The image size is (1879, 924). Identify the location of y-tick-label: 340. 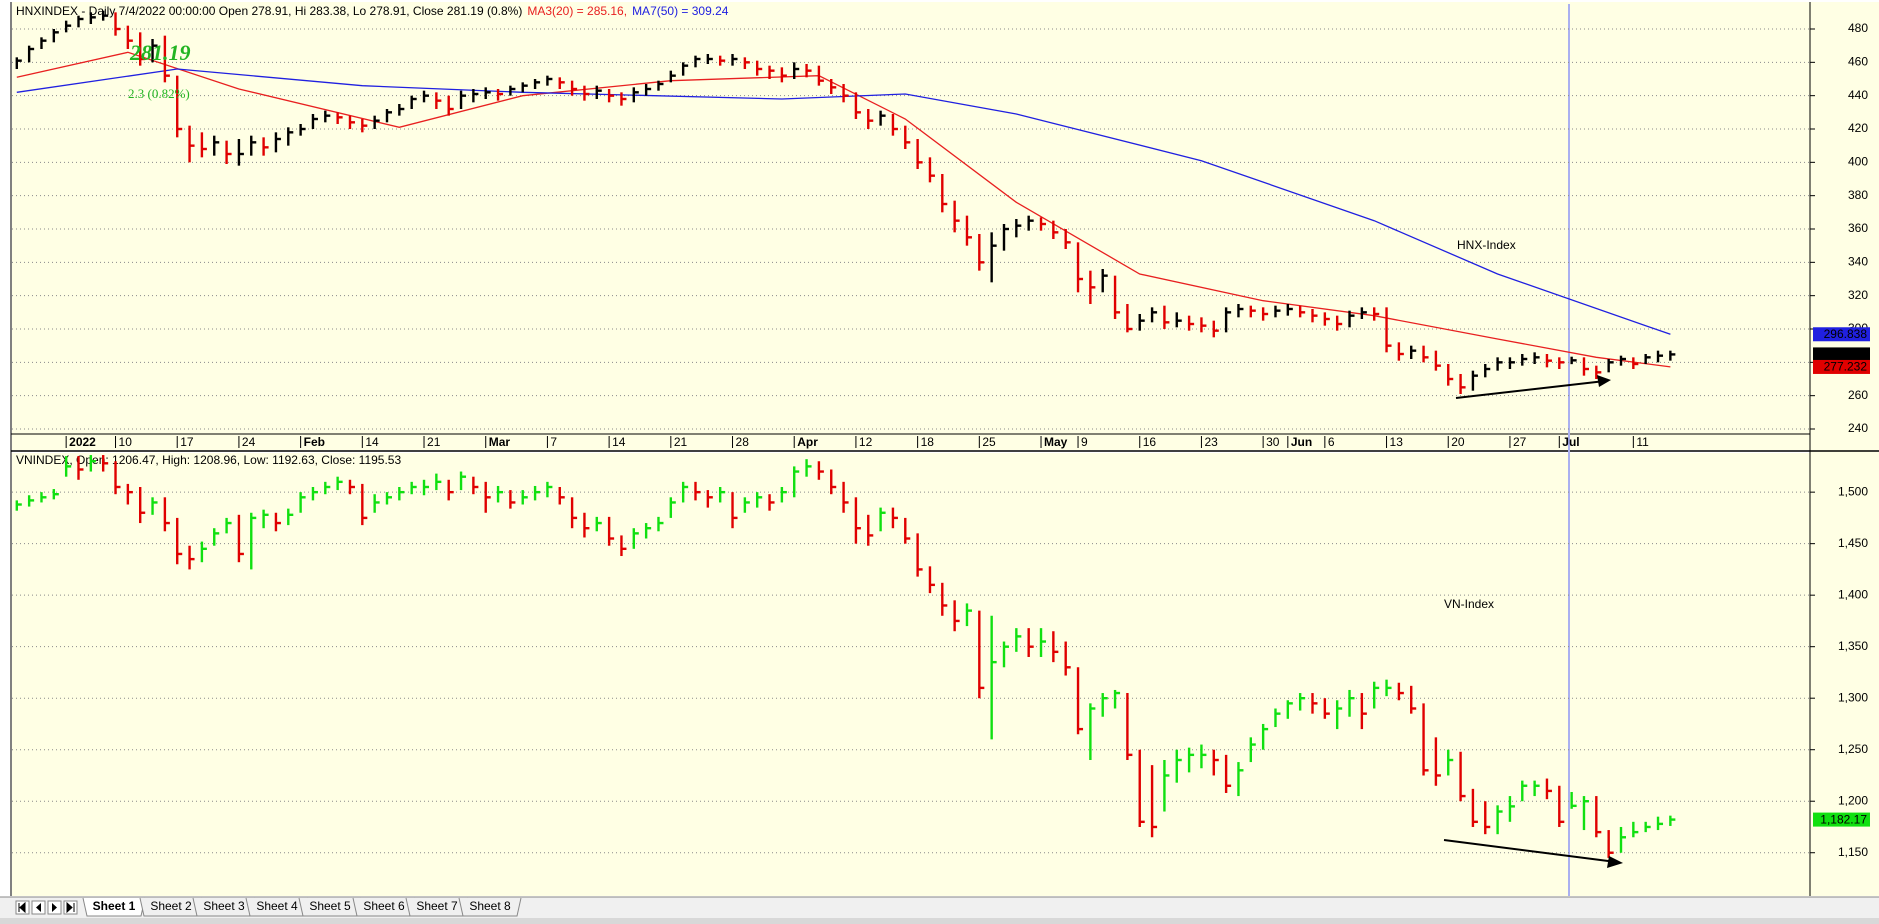
(1858, 262).